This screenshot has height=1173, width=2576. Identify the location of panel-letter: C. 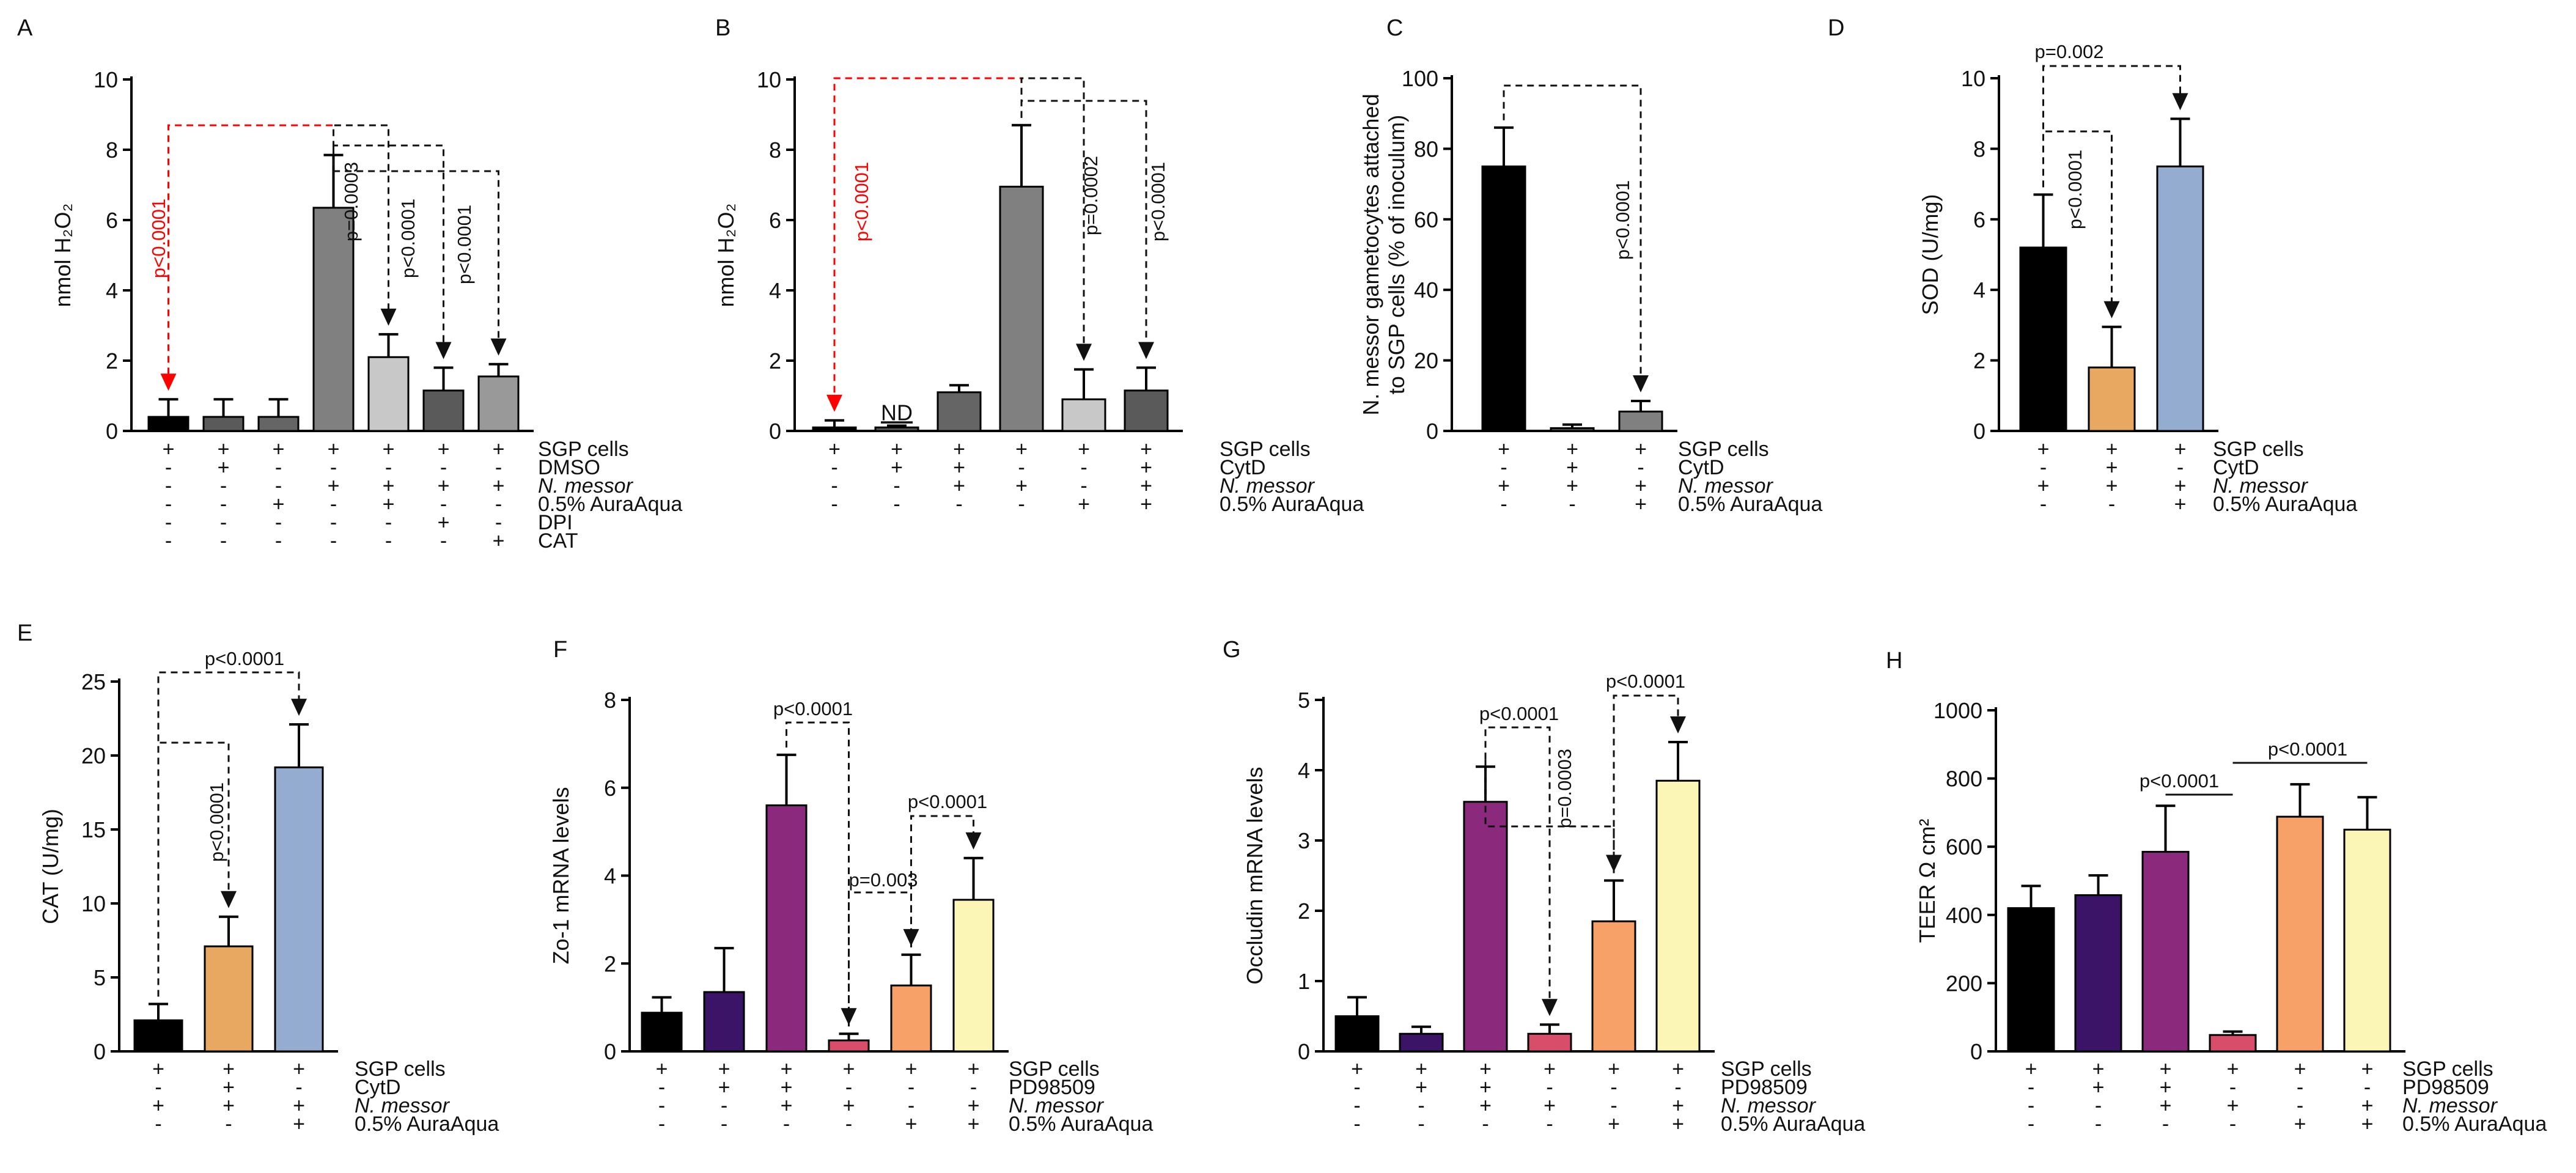
(1394, 28).